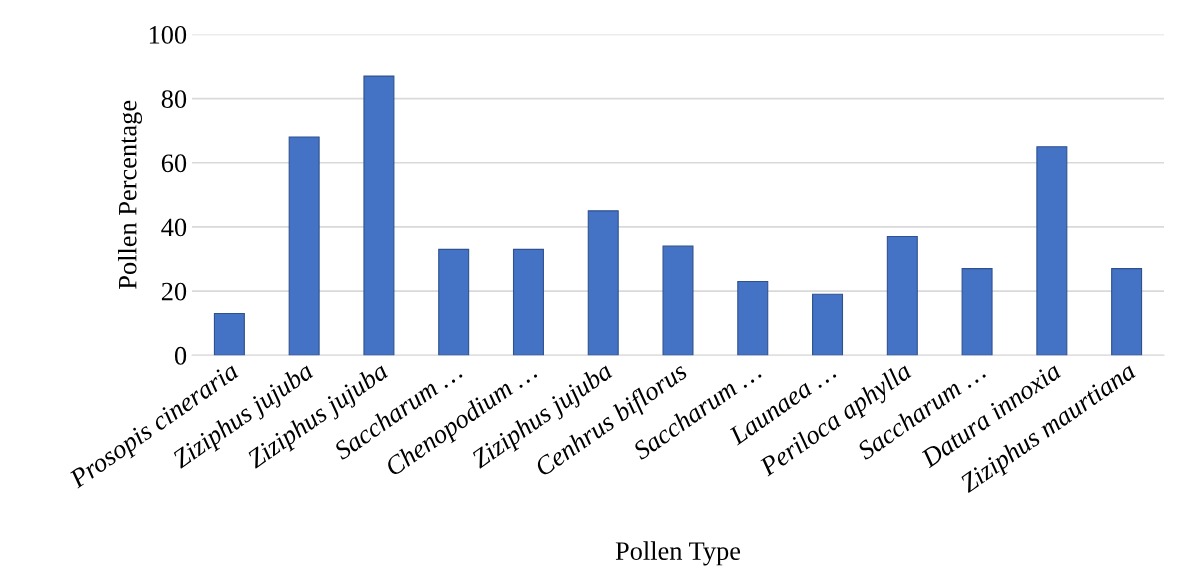  Describe the element at coordinates (180, 355) in the screenshot. I see `y-tick-label: 0` at that location.